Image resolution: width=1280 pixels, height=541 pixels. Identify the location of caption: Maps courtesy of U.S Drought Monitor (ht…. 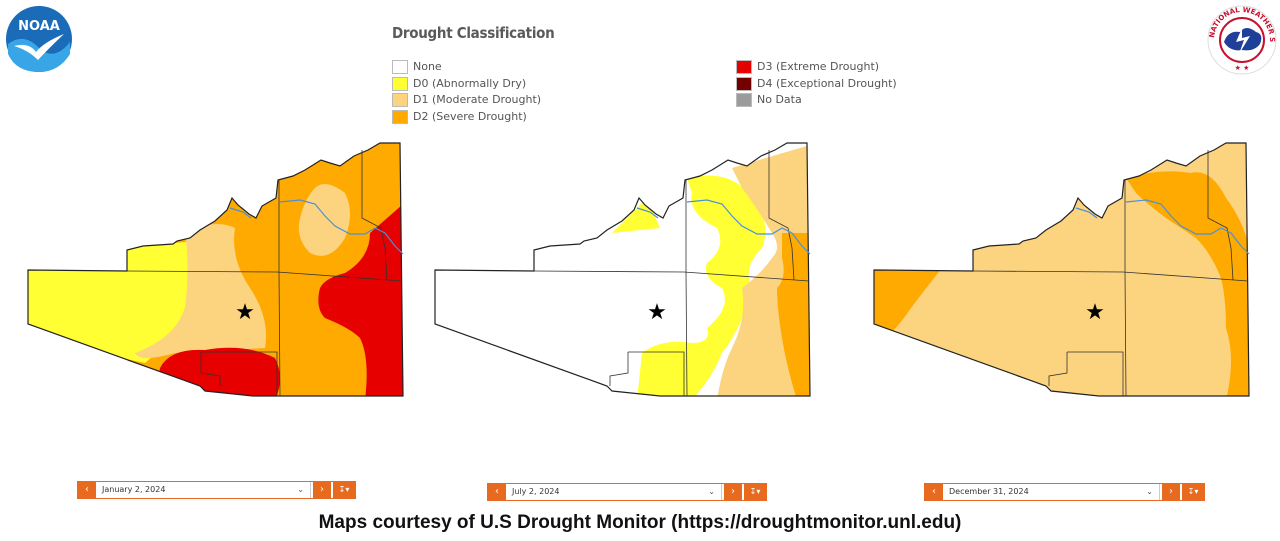
(640, 522).